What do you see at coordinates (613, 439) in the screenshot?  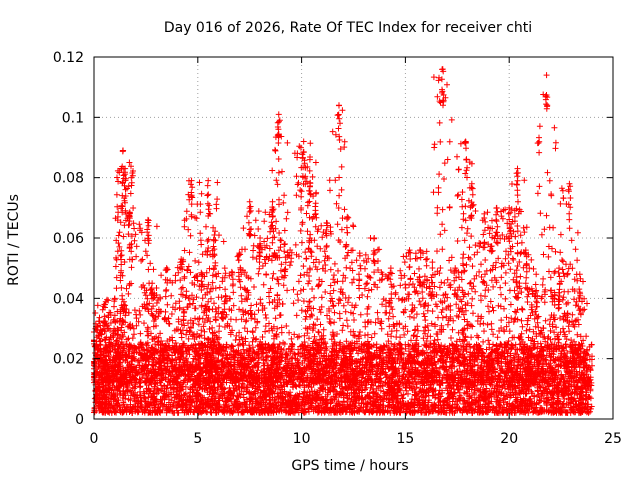 I see `x-tick-label: 25` at bounding box center [613, 439].